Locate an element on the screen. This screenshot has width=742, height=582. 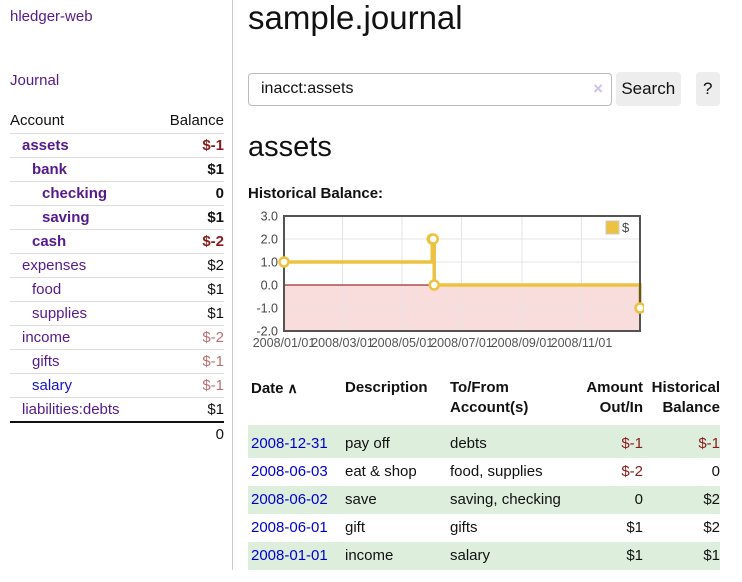
search-box: × is located at coordinates (430, 89).